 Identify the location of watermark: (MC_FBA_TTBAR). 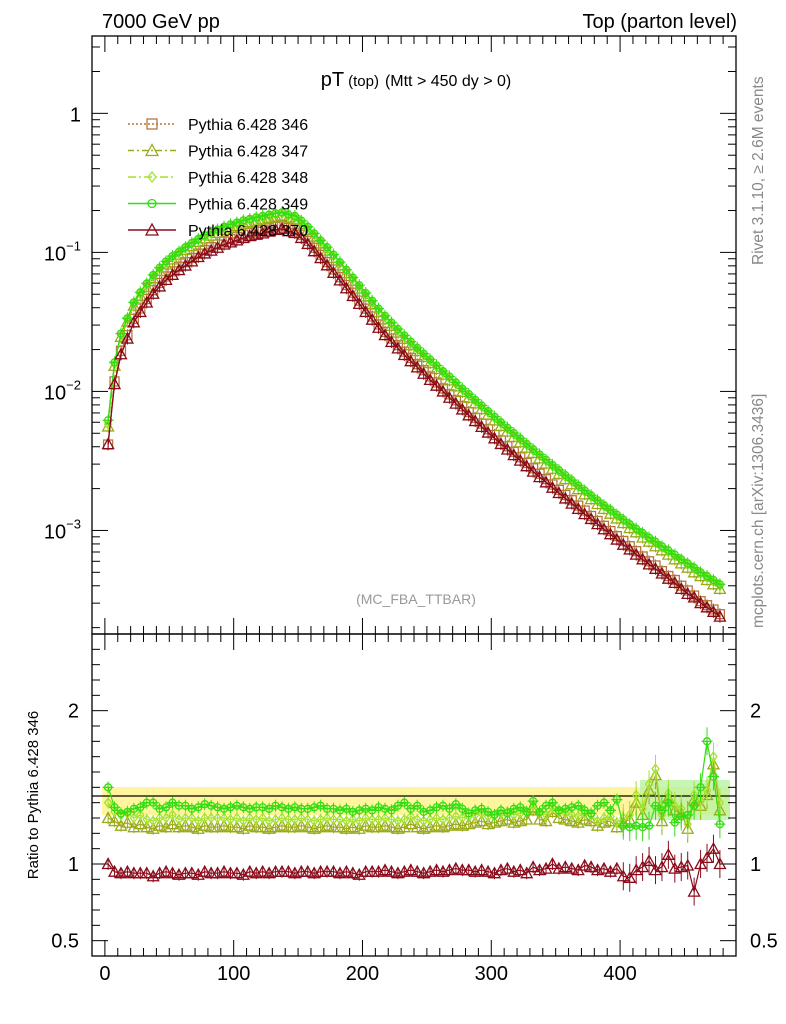
(416, 599).